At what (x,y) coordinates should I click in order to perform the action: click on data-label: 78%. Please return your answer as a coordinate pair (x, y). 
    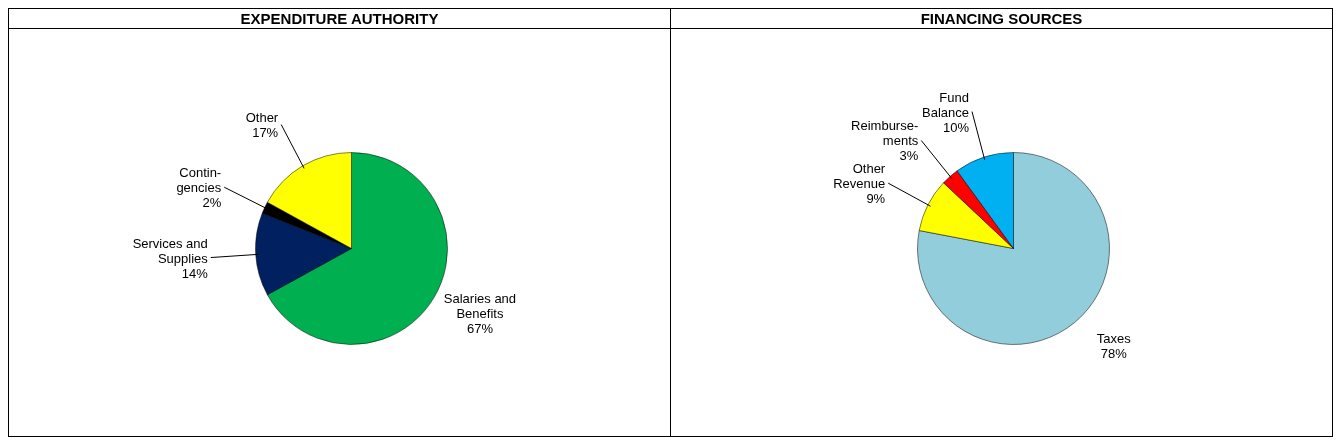
    Looking at the image, I should click on (1114, 354).